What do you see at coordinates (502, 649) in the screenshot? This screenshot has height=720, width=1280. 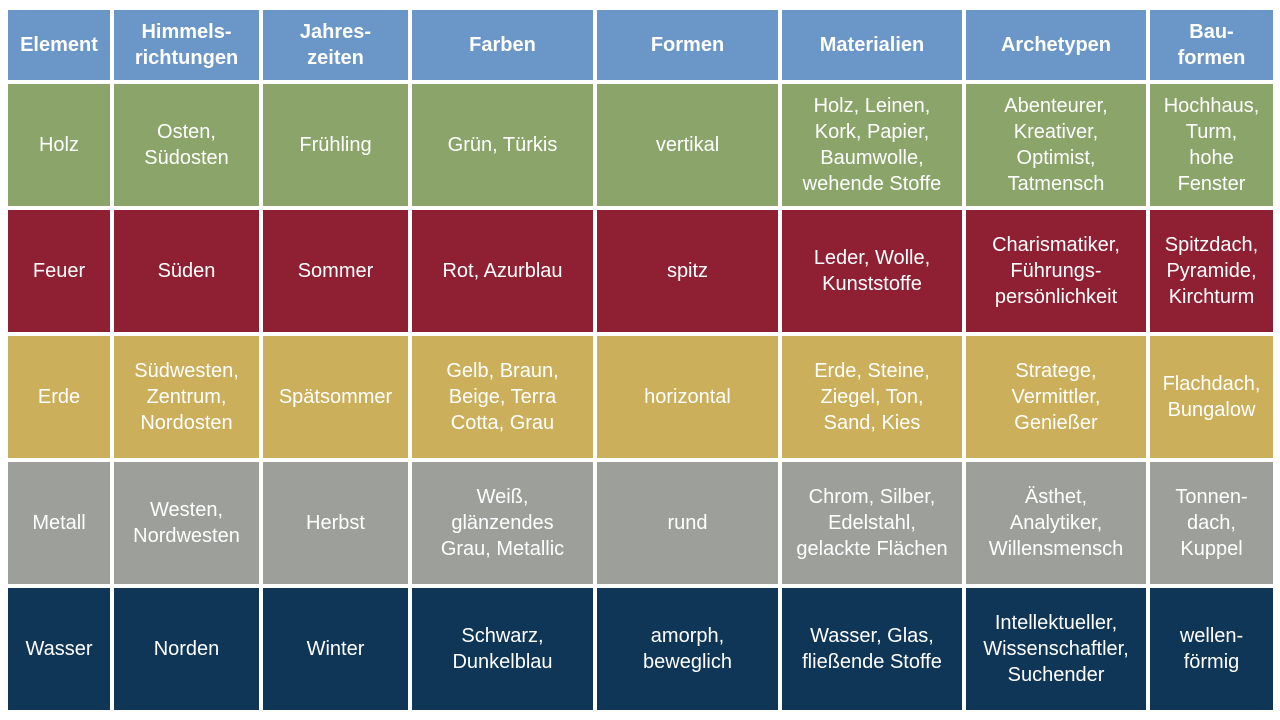 I see `cell-wasser-farben: Schwarz, Dunkelblau` at bounding box center [502, 649].